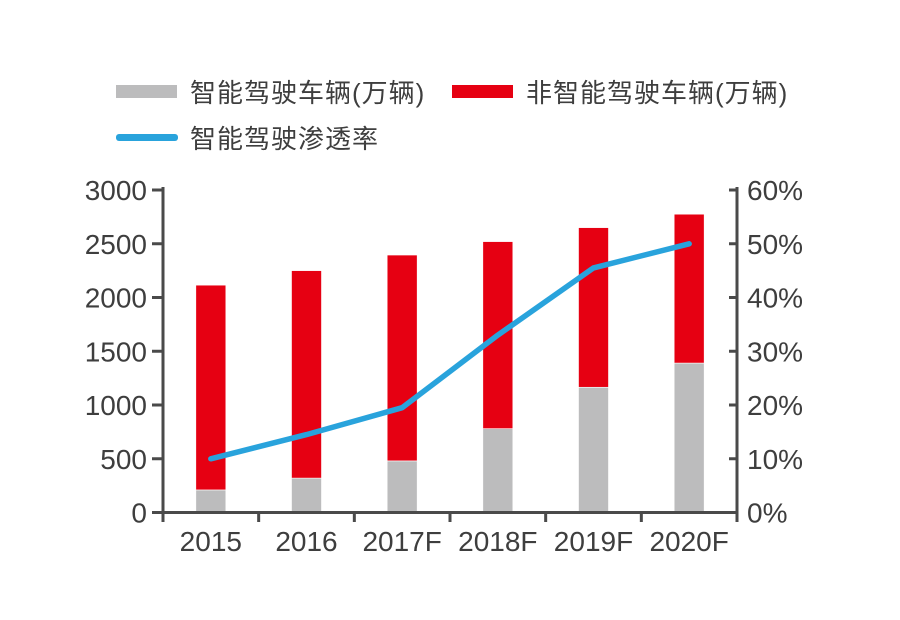 The image size is (900, 620). What do you see at coordinates (775, 244) in the screenshot?
I see `right-axis-tick-label: 50%` at bounding box center [775, 244].